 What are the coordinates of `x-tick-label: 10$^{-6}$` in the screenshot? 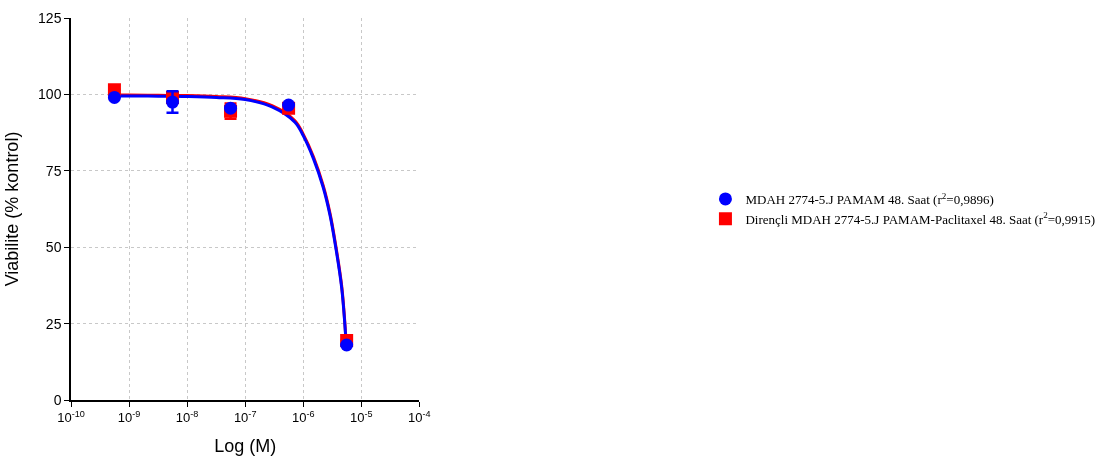 It's located at (303, 417).